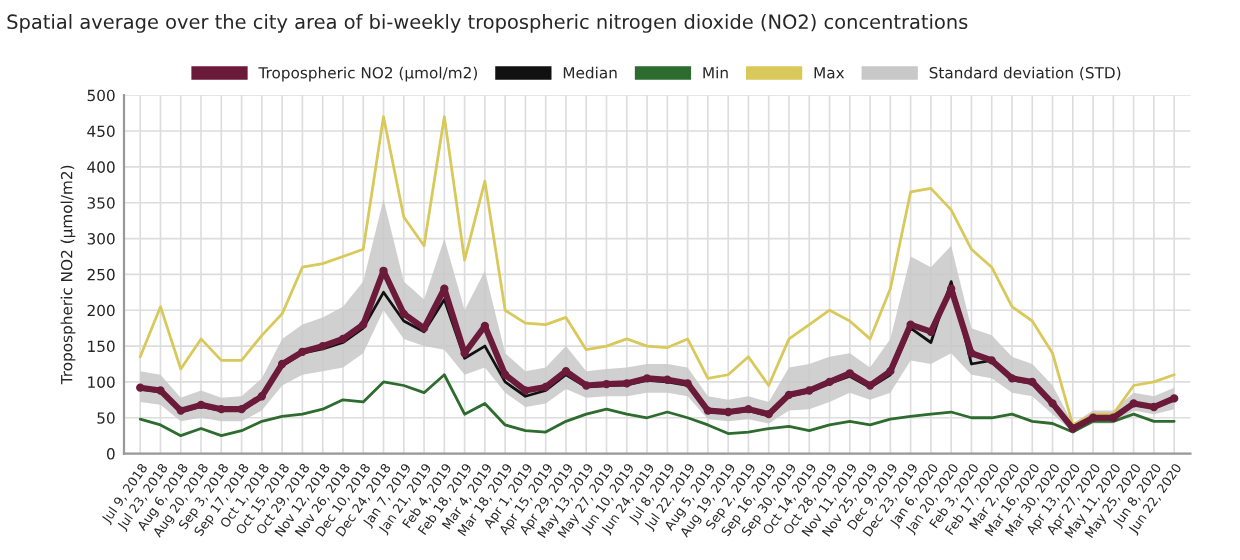 The width and height of the screenshot is (1240, 560). I want to click on chart-title: Spatial average over the city area of bi-weekly tropospheric nitrogen dioxide (NO2) concentrations, so click(487, 23).